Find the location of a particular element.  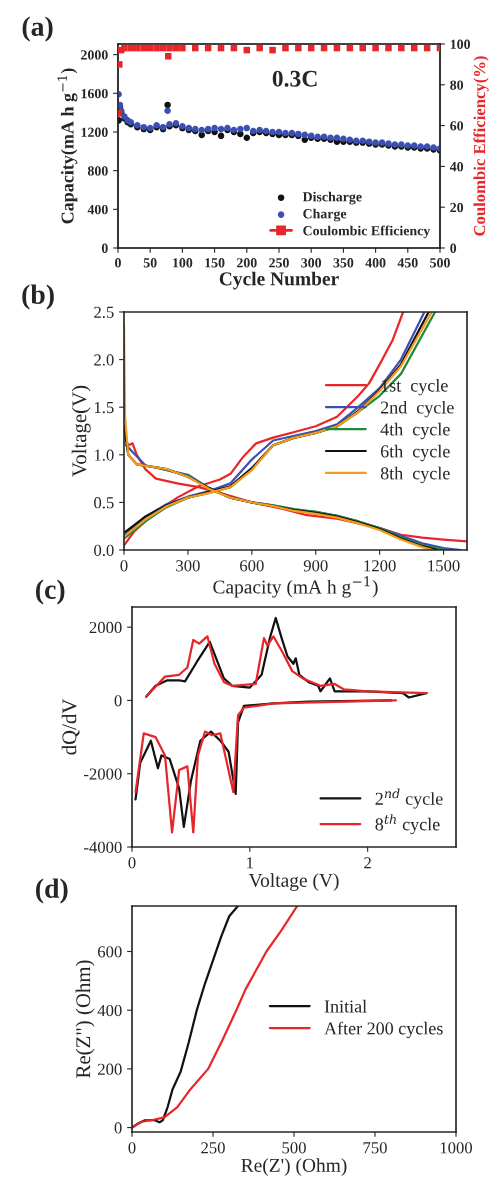

y-tick-label: 2.5 is located at coordinates (104, 312).